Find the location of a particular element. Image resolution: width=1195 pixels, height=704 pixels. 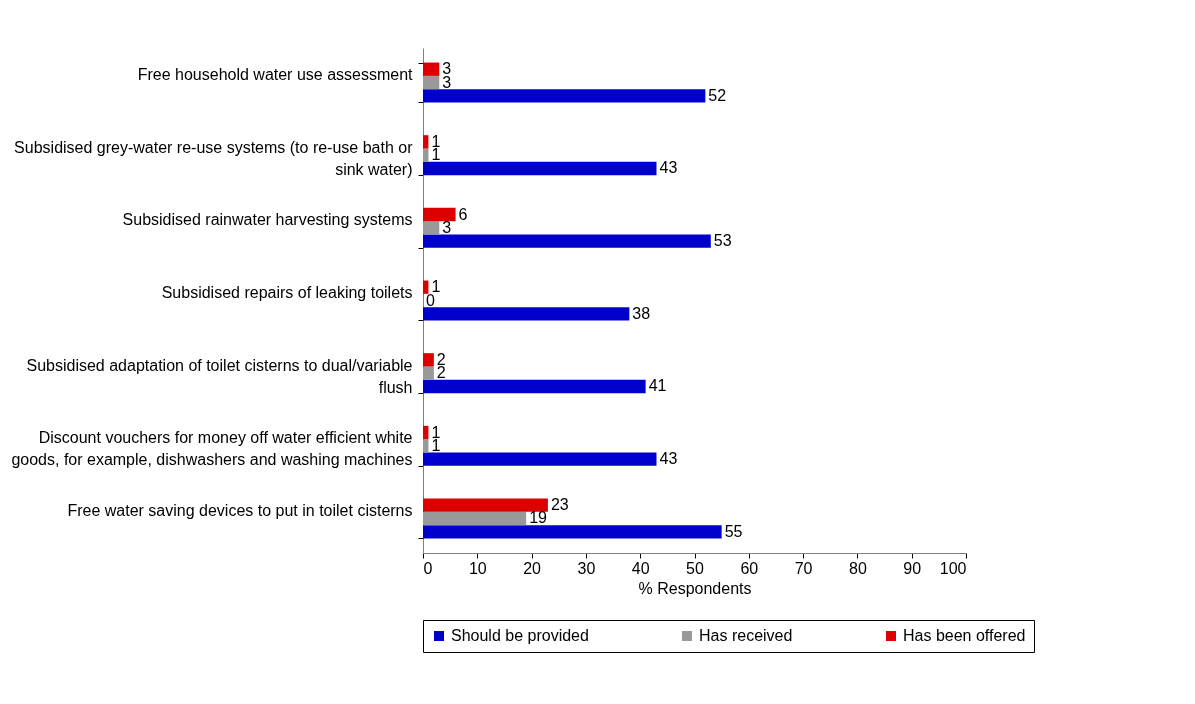

x-tick-label: 90 is located at coordinates (912, 568).